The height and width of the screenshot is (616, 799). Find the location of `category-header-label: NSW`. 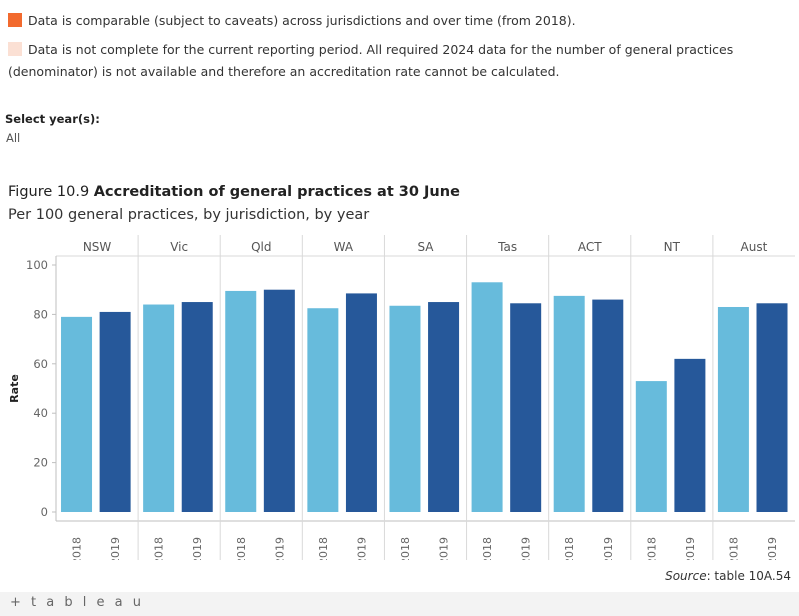

category-header-label: NSW is located at coordinates (97, 247).